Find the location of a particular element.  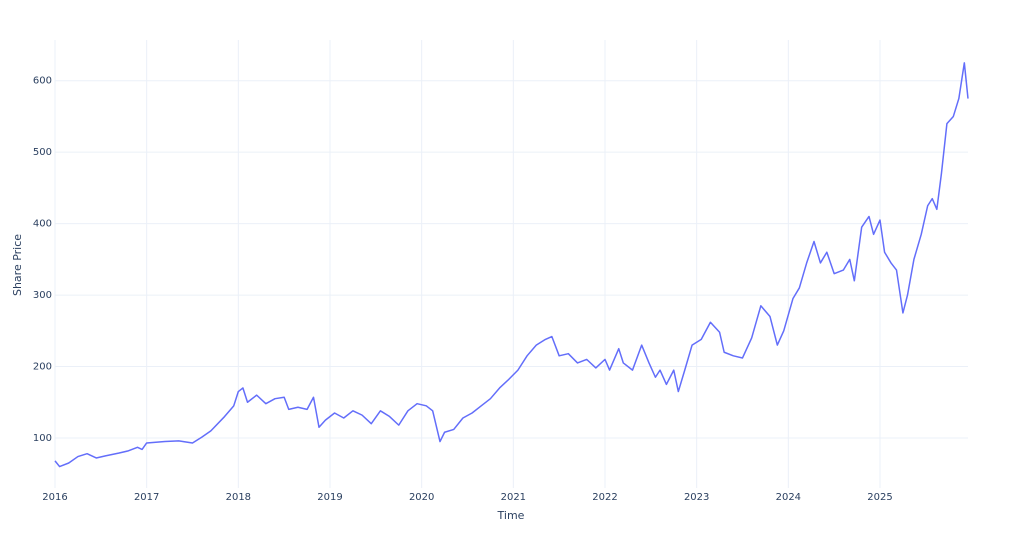

x-tick-label: 2017 is located at coordinates (146, 497).